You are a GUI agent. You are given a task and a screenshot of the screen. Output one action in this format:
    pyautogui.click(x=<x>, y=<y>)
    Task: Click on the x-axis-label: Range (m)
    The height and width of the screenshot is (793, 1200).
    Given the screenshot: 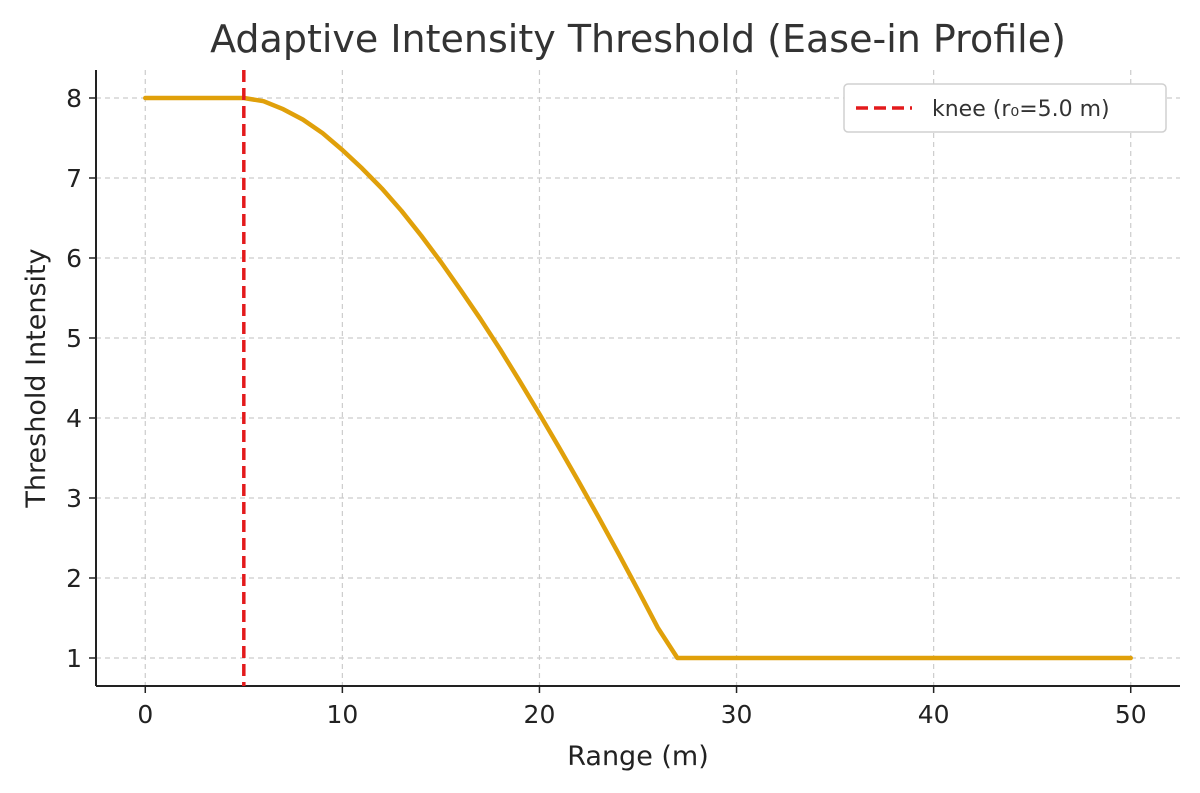 What is the action you would take?
    pyautogui.click(x=638, y=756)
    